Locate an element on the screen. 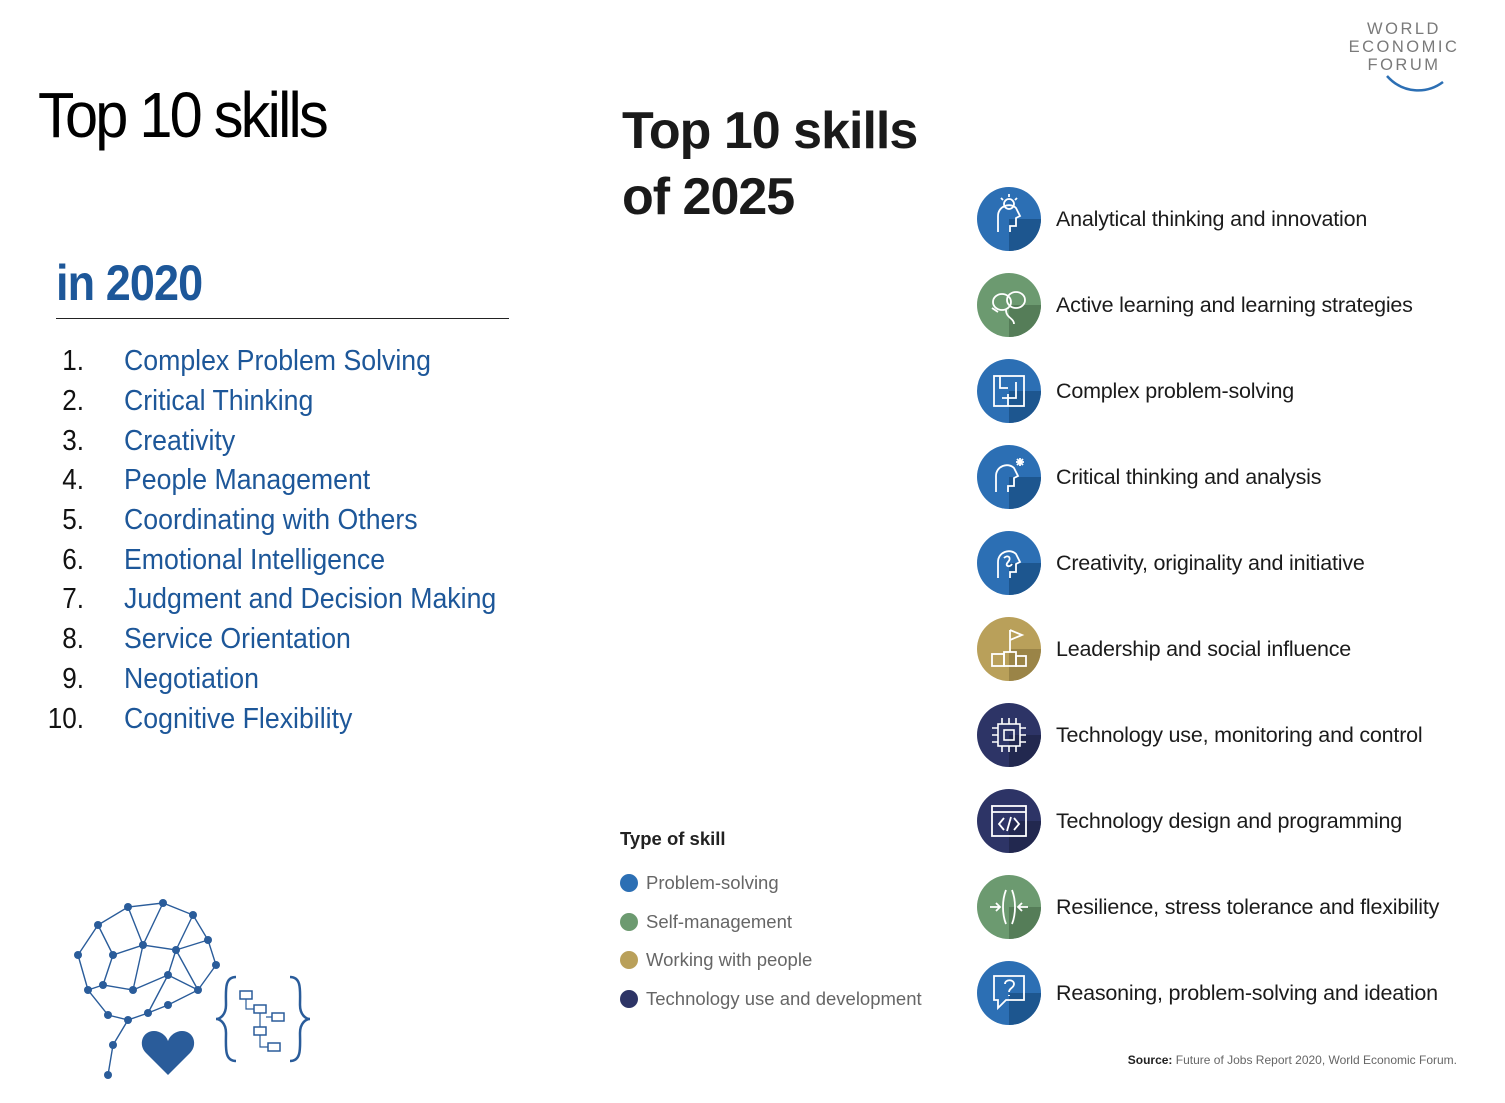 The image size is (1505, 1103). item-number: 4. is located at coordinates (73, 480).